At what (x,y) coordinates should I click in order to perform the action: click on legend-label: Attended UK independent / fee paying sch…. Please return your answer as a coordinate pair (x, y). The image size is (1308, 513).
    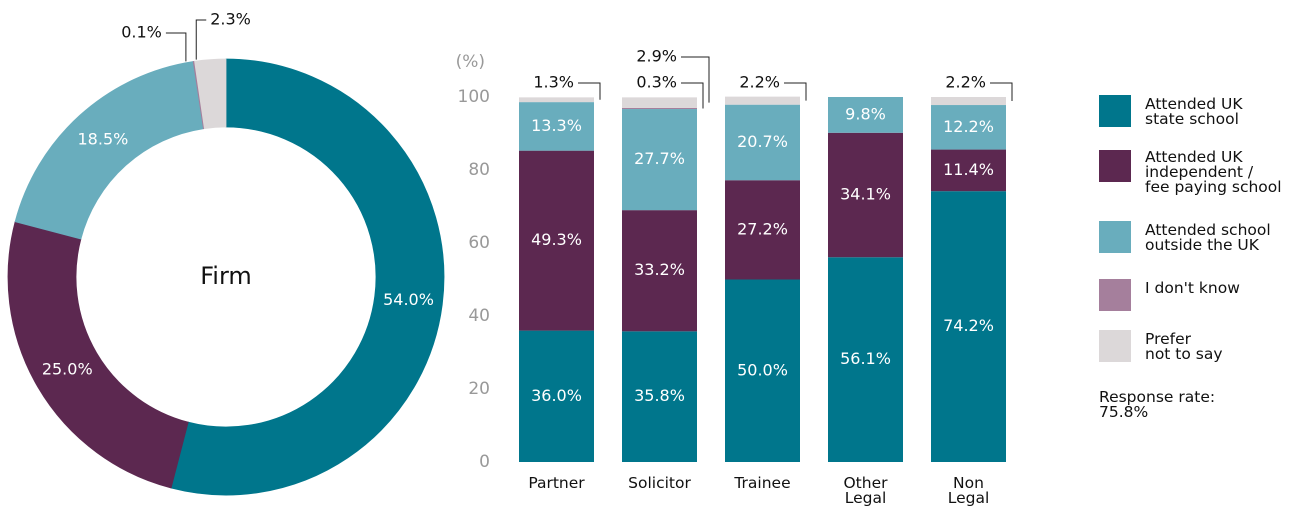
    Looking at the image, I should click on (1213, 172).